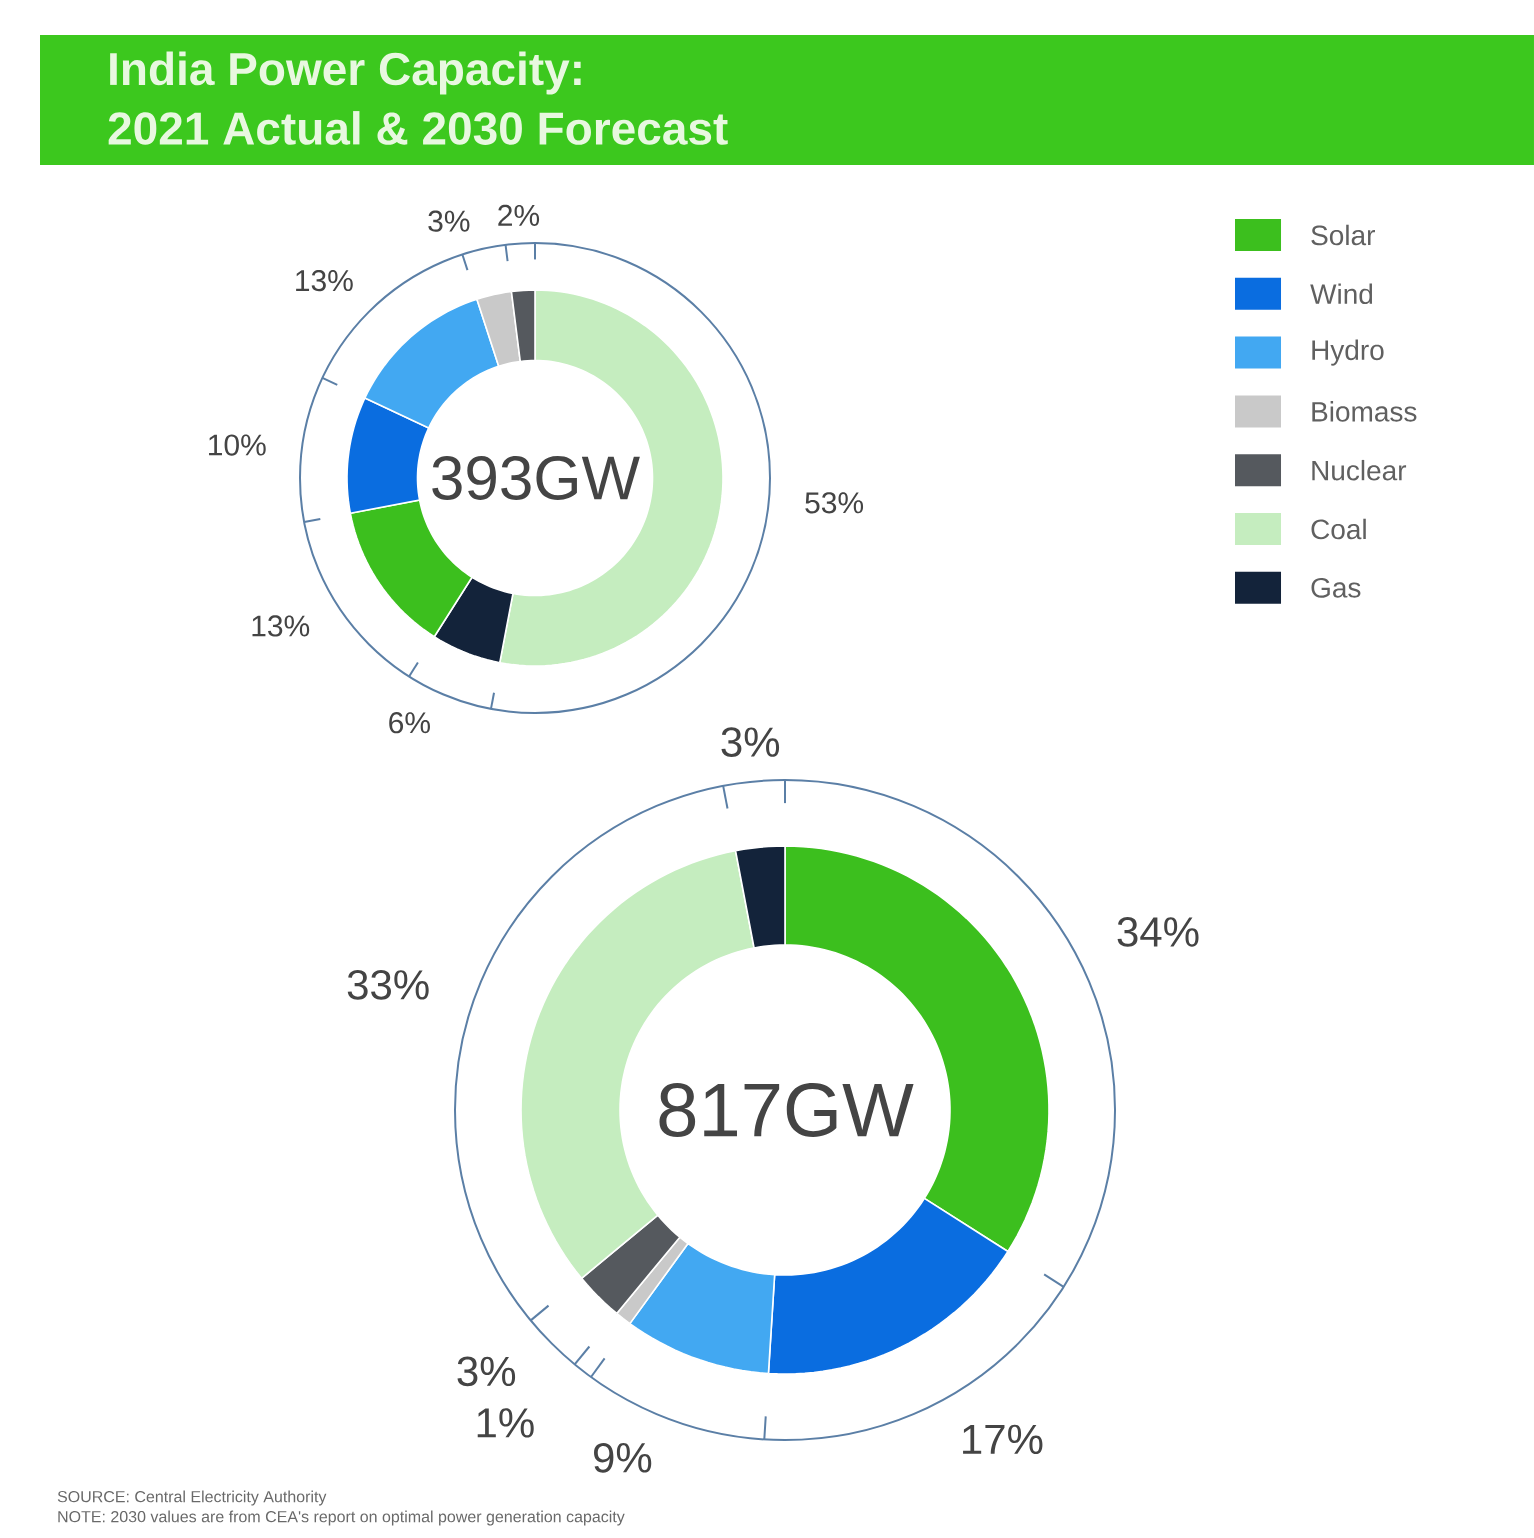  What do you see at coordinates (1003, 1439) in the screenshot?
I see `data-label: 17%` at bounding box center [1003, 1439].